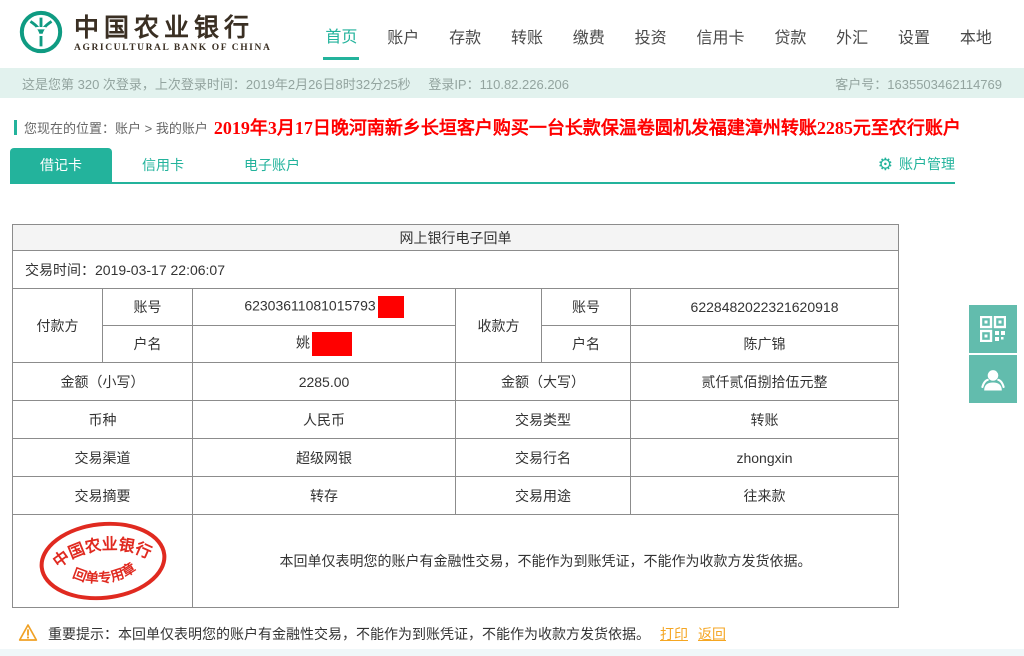  I want to click on nav-item-deposits: 存款, so click(465, 38).